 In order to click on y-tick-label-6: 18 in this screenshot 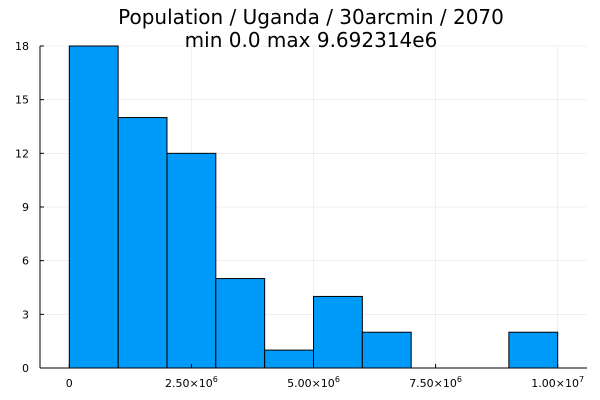, I will do `click(22, 46)`.